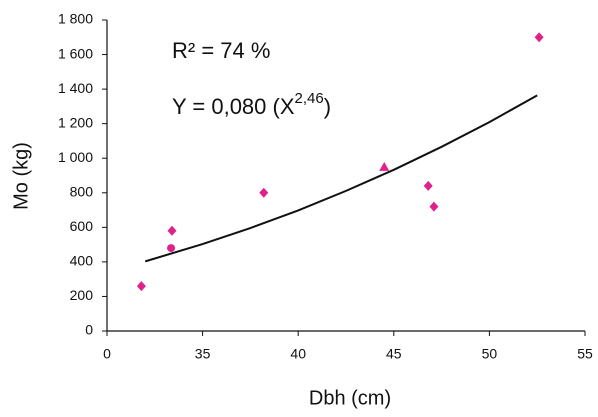  I want to click on y-tick-label: 200, so click(82, 295).